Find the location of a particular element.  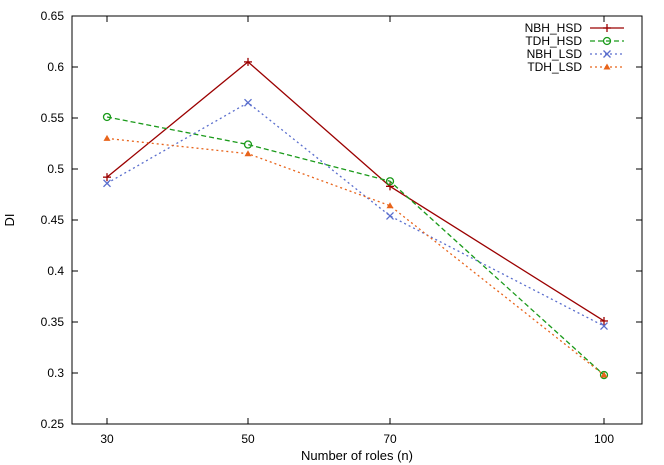

y-tick-label: 0.65 is located at coordinates (53, 16).